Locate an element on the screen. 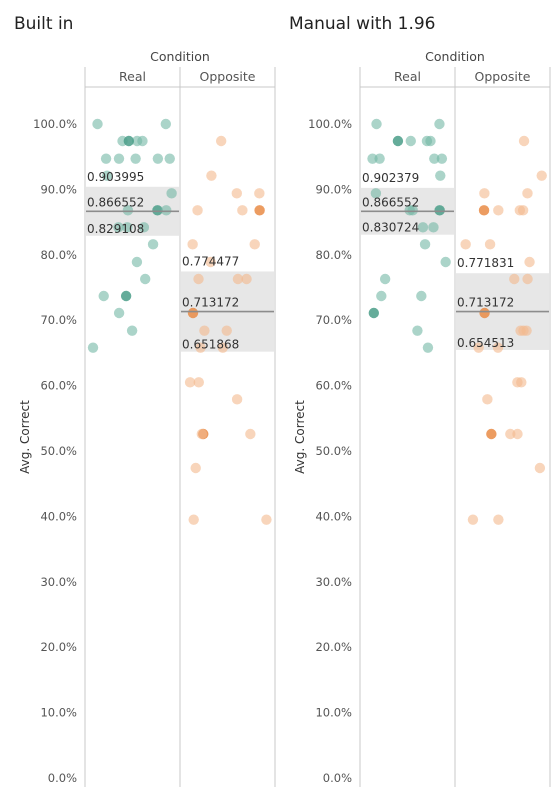  mean-label: 0.713172 is located at coordinates (210, 303).